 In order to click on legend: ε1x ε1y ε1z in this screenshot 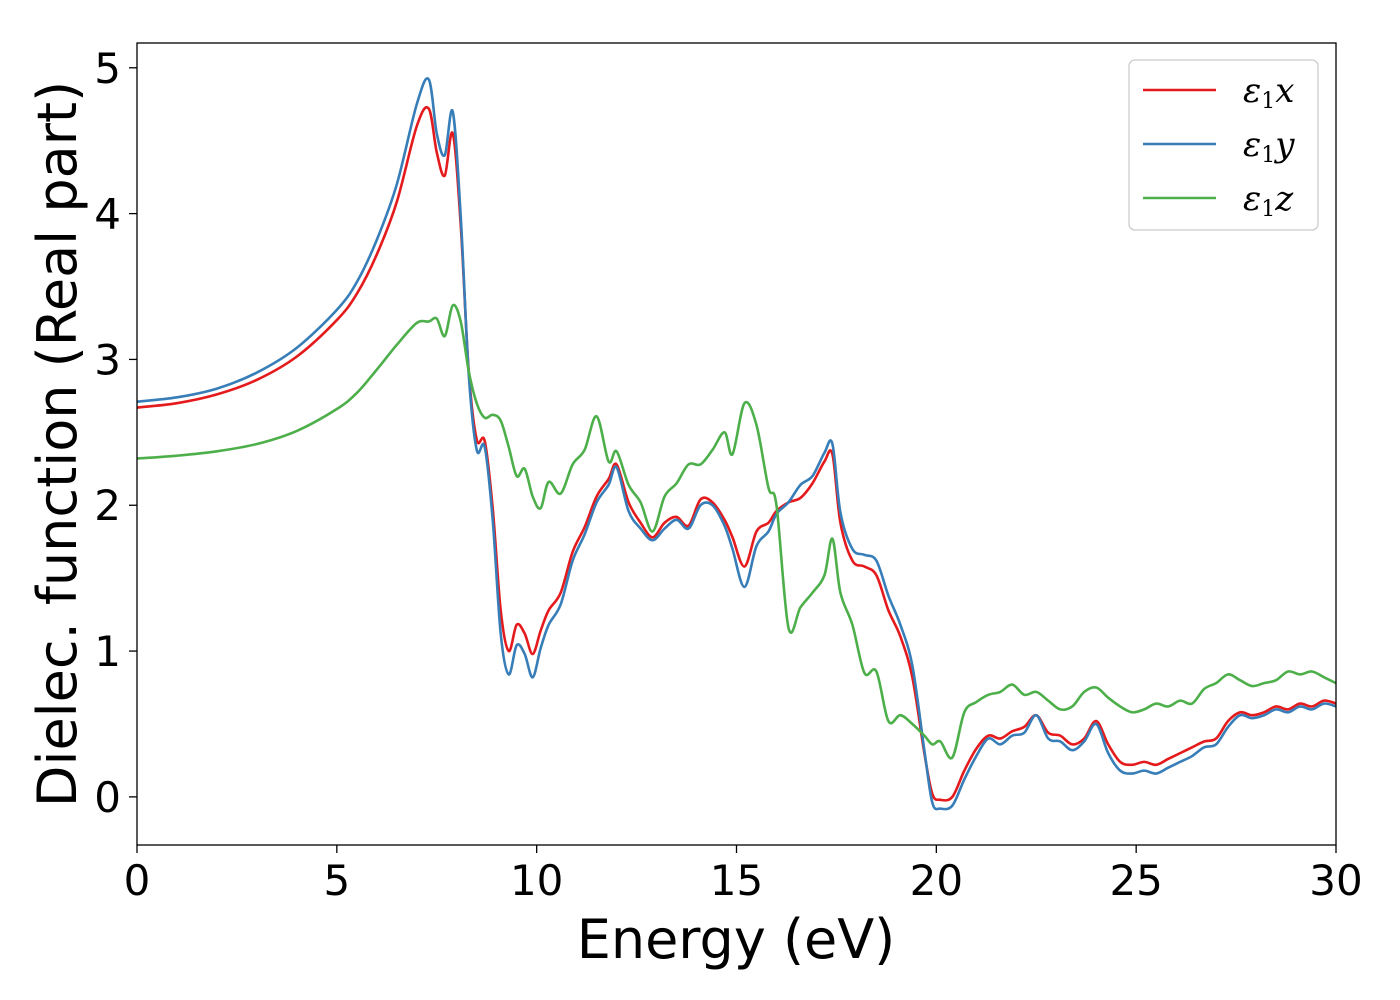, I will do `click(1223, 145)`.